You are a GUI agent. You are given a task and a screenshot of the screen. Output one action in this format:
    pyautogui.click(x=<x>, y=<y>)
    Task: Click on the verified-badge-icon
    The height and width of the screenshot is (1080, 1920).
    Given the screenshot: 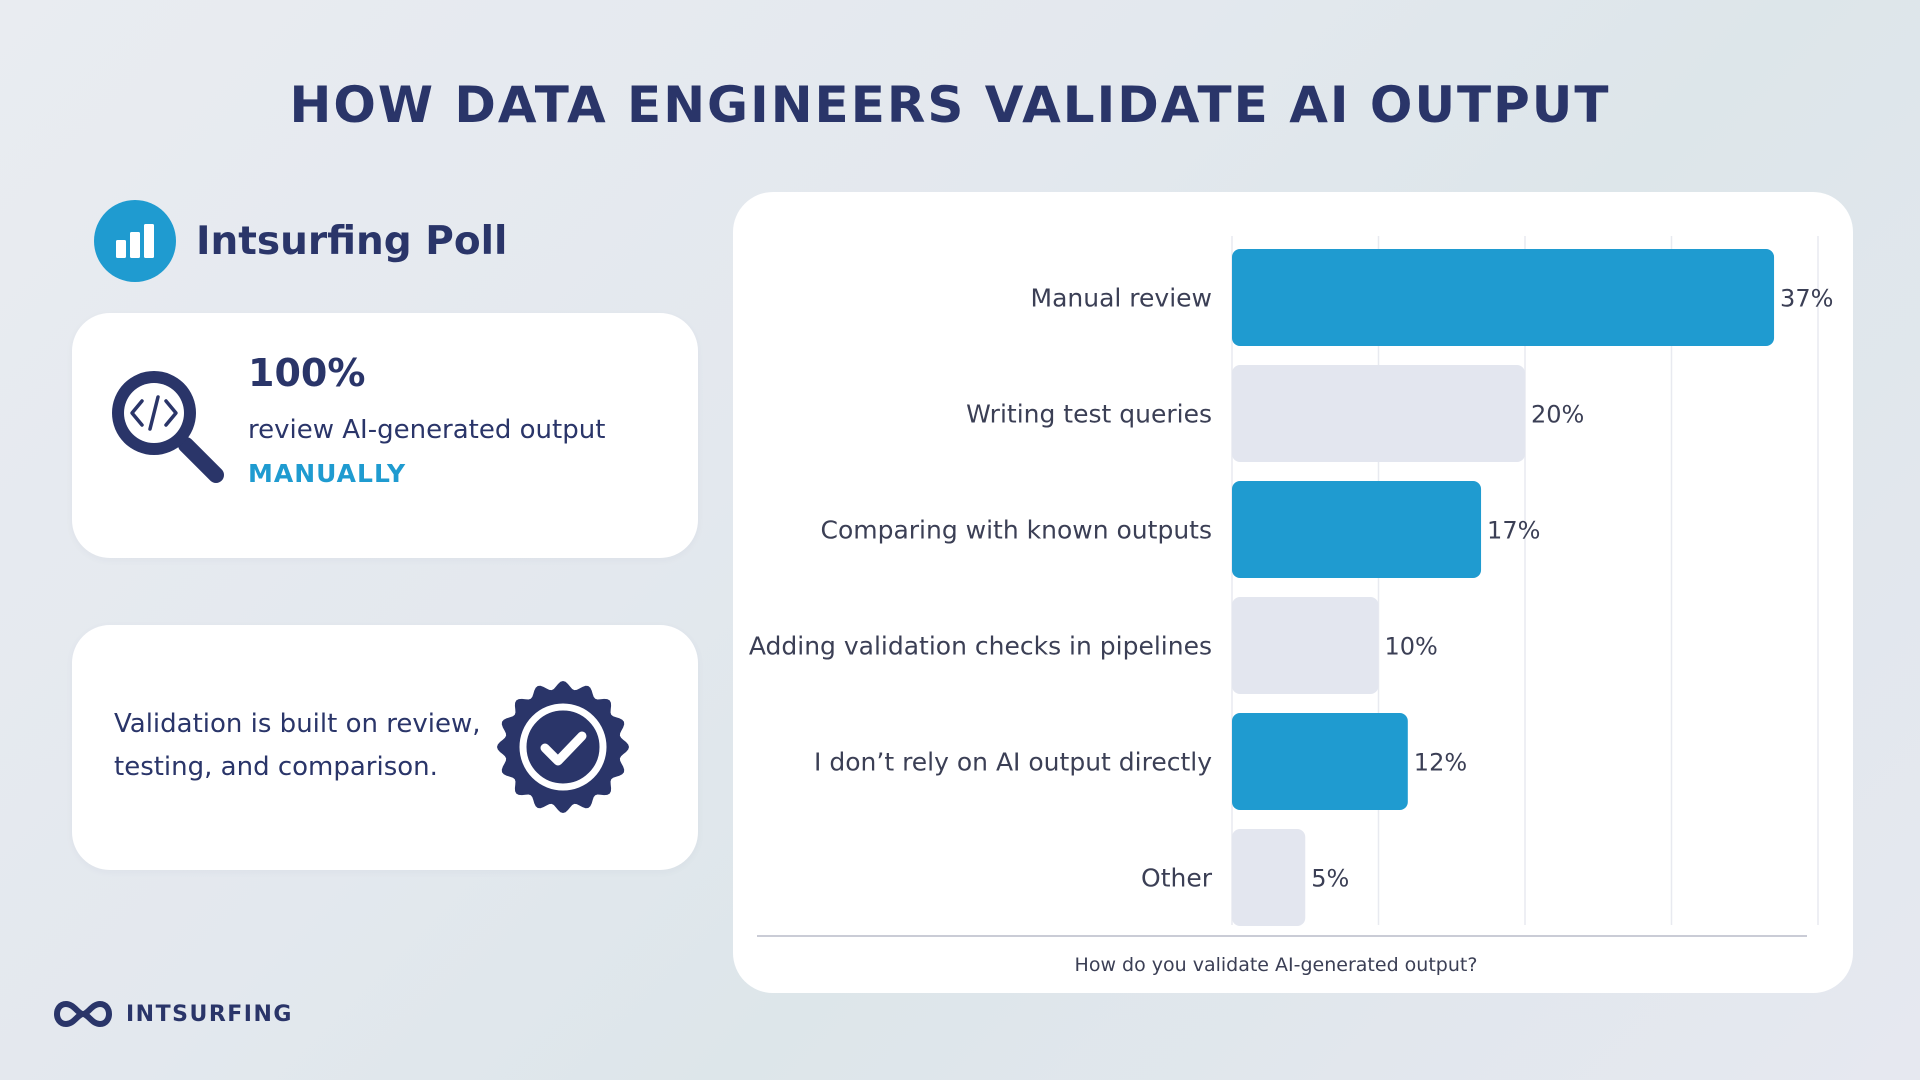 What is the action you would take?
    pyautogui.click(x=563, y=747)
    